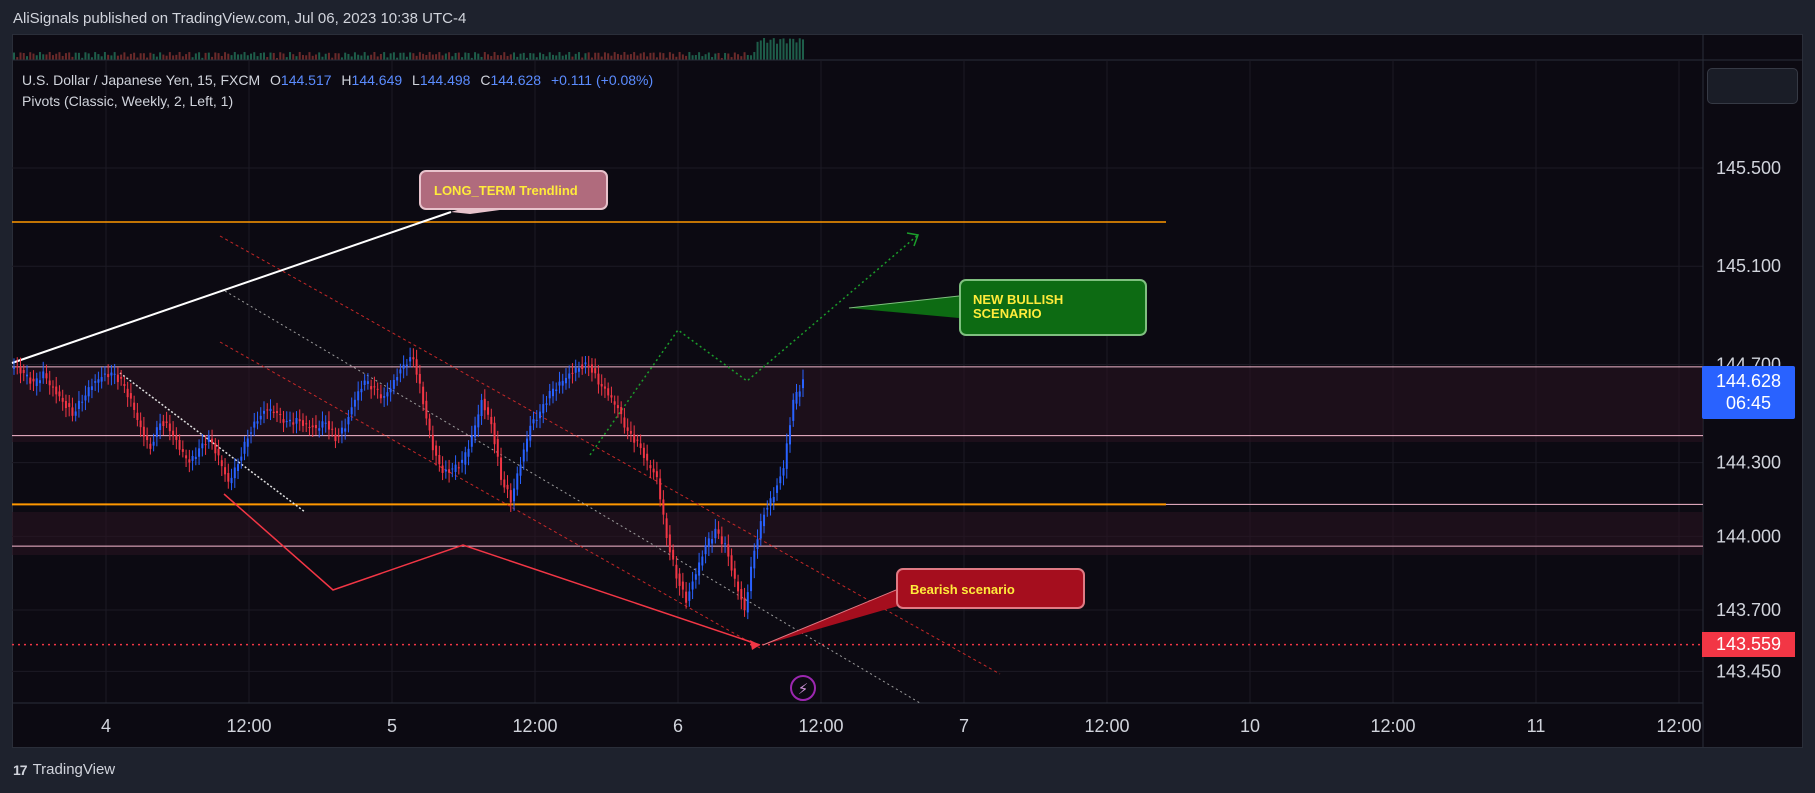 The height and width of the screenshot is (793, 1815). What do you see at coordinates (408, 49) in the screenshot?
I see `volume-bars` at bounding box center [408, 49].